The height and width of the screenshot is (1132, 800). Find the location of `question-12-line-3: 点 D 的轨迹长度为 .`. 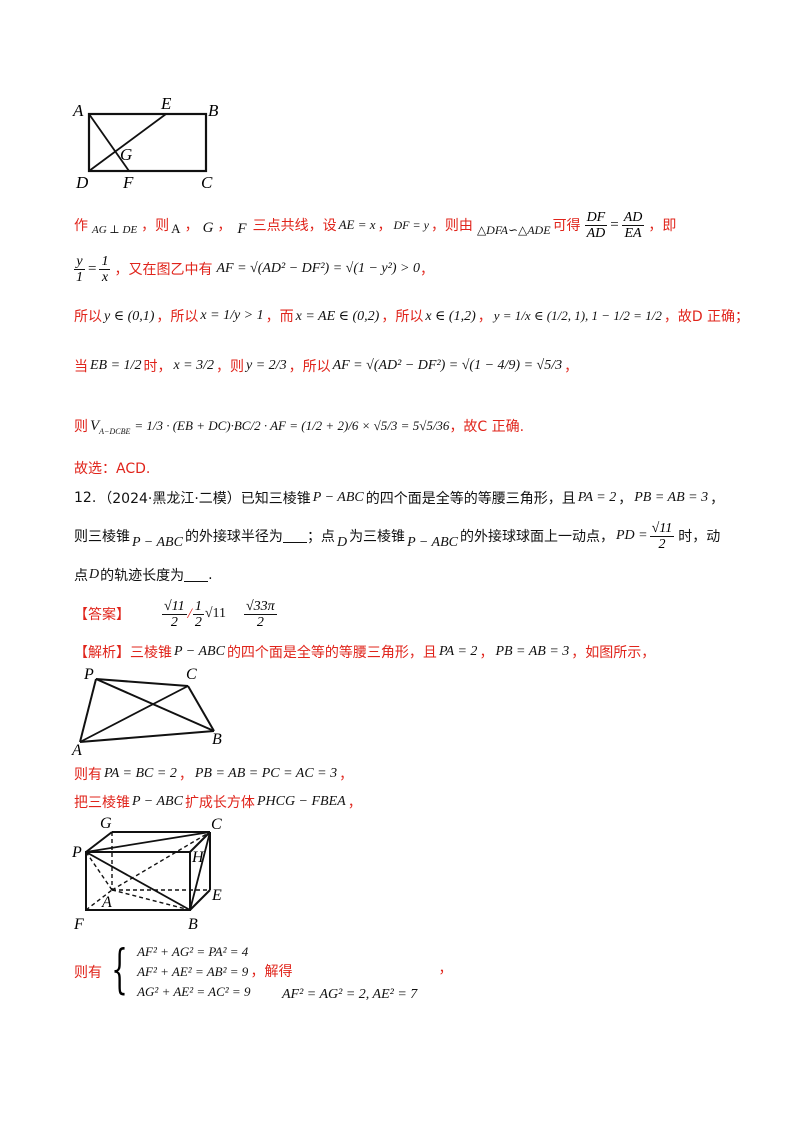

question-12-line-3: 点 D 的轨迹长度为 . is located at coordinates (143, 575).